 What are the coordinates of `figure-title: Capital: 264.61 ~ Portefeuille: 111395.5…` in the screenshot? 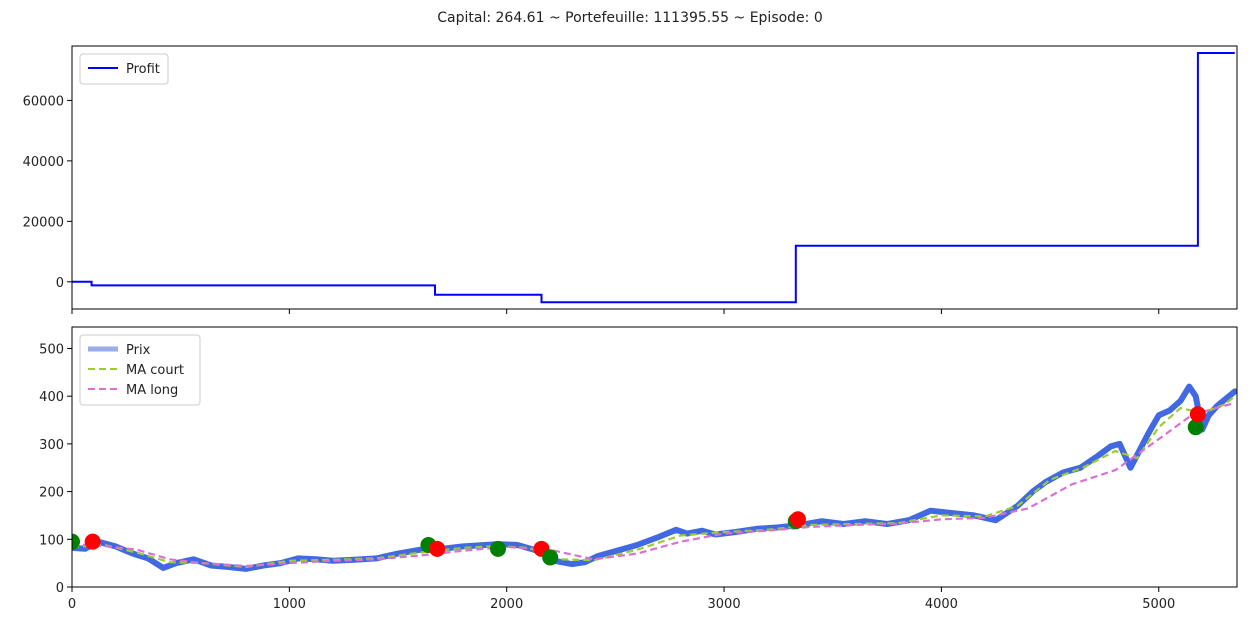 It's located at (630, 18).